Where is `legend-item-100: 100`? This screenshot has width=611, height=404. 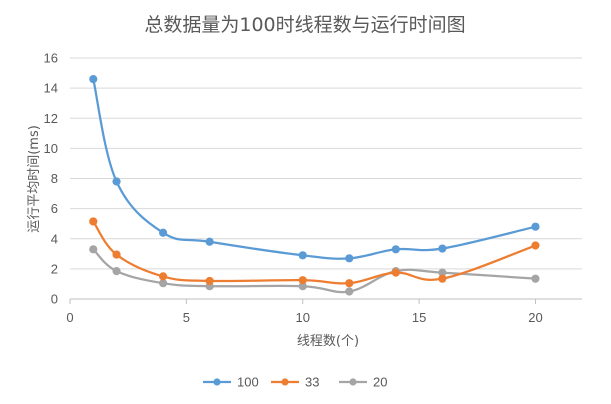
legend-item-100: 100 is located at coordinates (231, 382).